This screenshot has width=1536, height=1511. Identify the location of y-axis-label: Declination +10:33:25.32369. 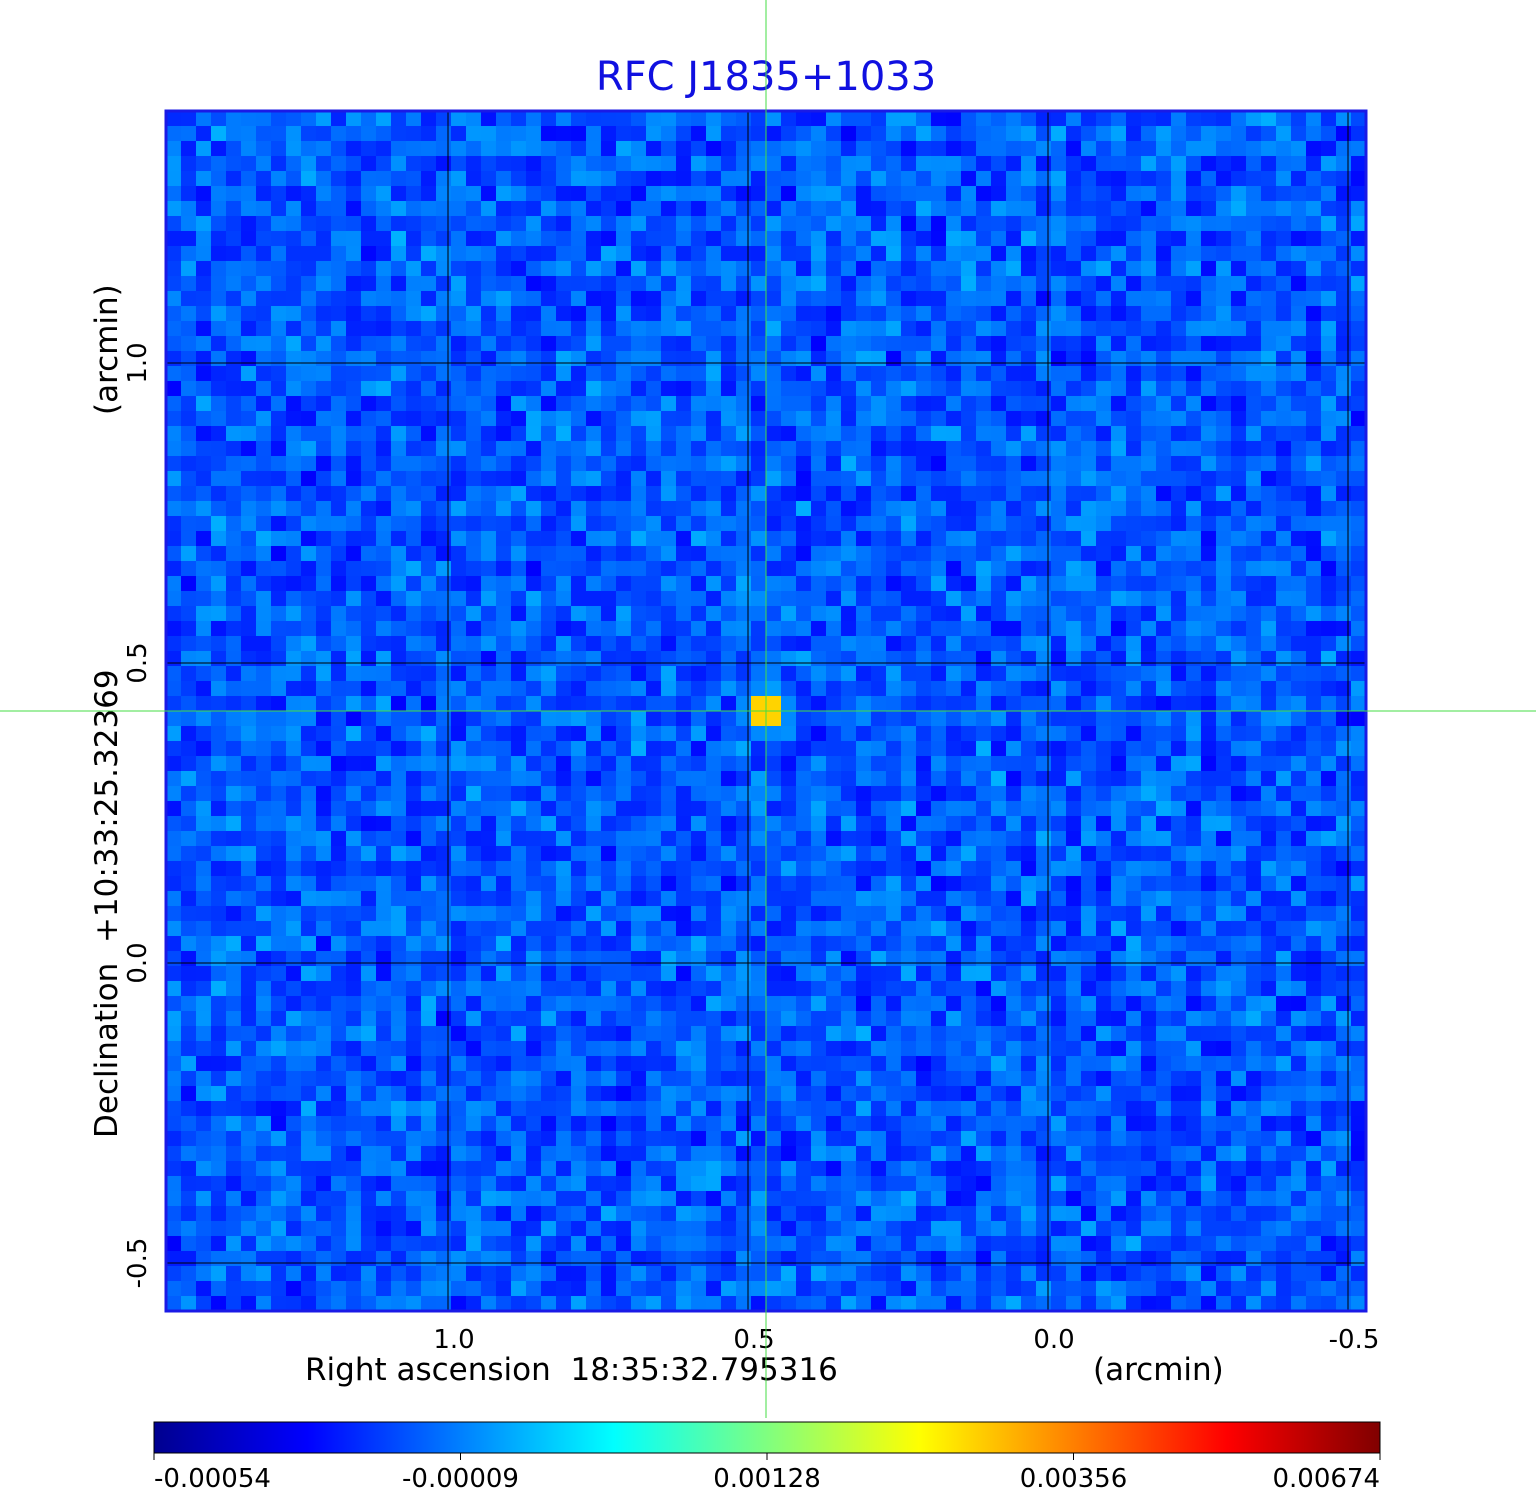
(107, 903).